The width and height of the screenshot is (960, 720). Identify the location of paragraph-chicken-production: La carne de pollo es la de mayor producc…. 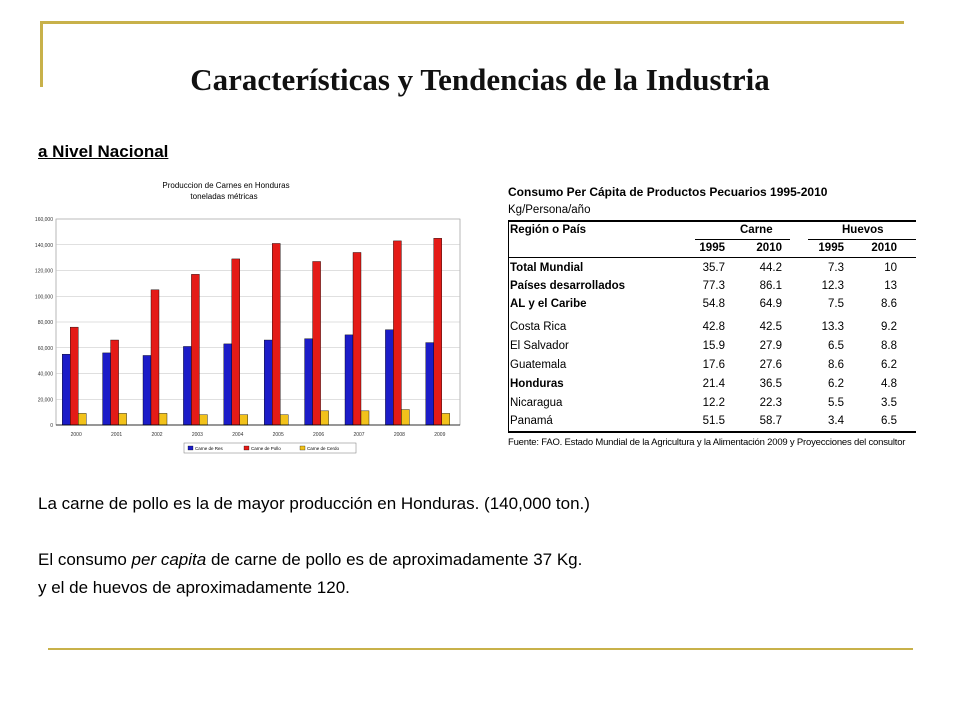
(314, 503).